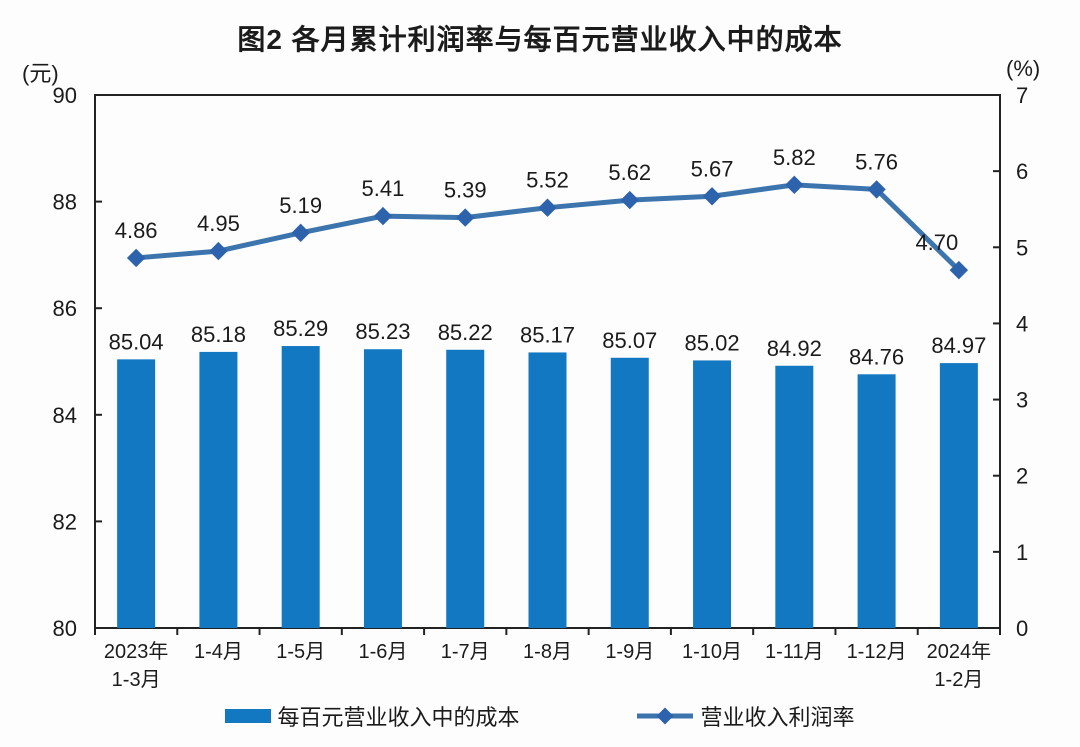 Image resolution: width=1080 pixels, height=747 pixels. Describe the element at coordinates (958, 680) in the screenshot. I see `x-category-label: 1-2月` at that location.